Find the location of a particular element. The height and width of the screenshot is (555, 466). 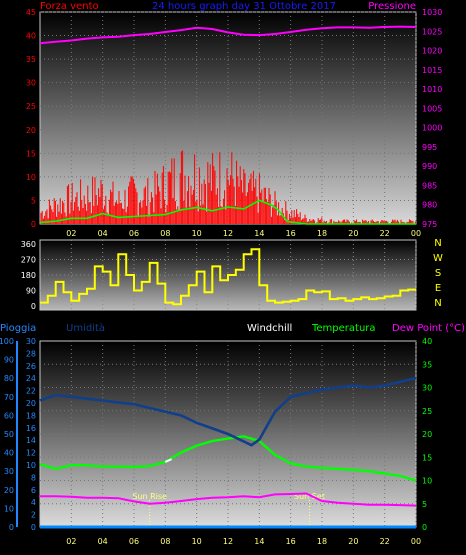

compass-letter: W is located at coordinates (438, 258).